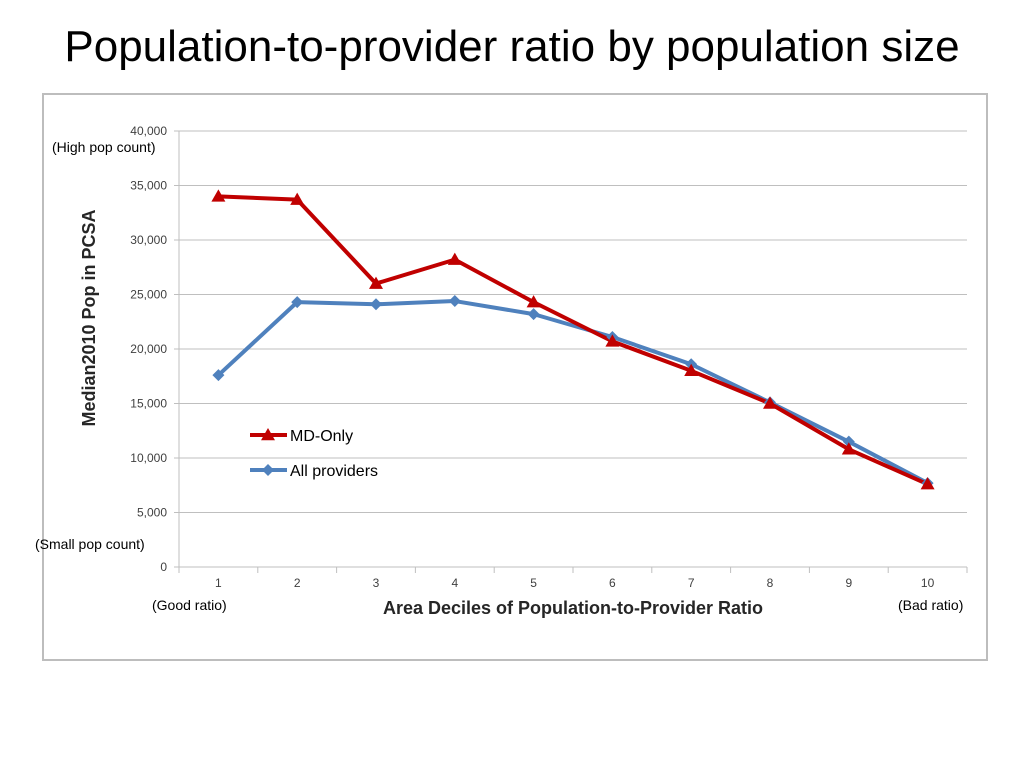  I want to click on x-tick-label: 10, so click(928, 583).